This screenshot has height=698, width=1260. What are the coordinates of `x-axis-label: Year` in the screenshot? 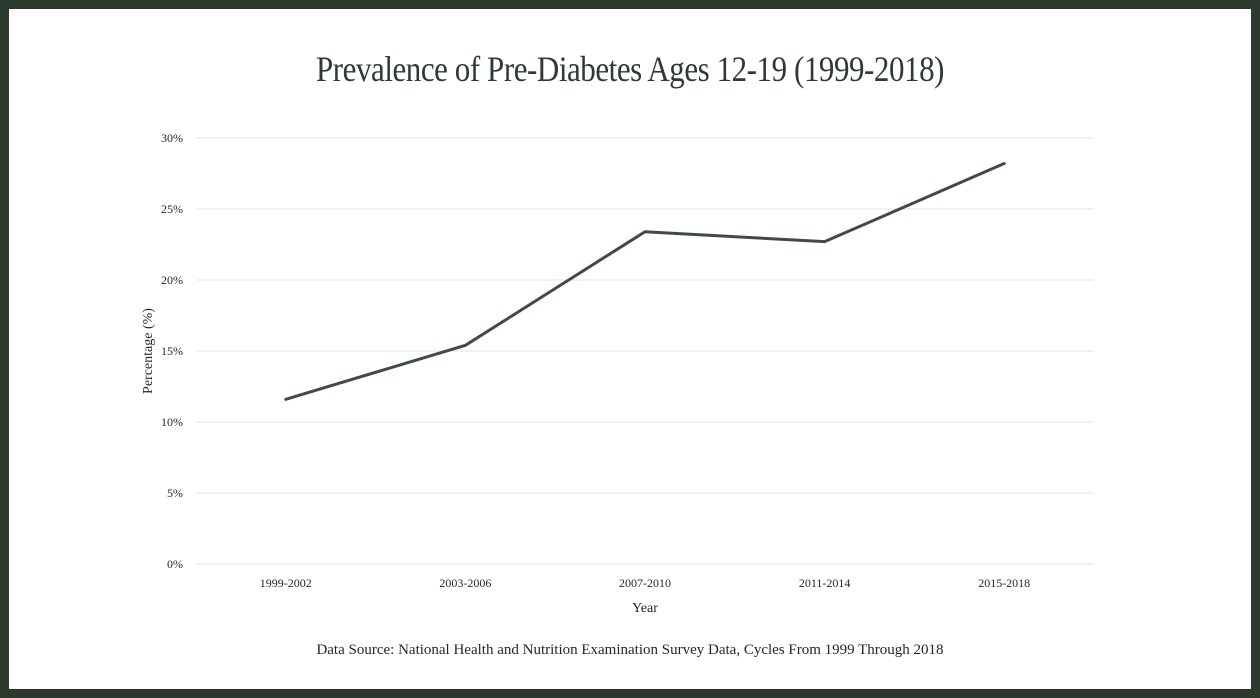 It's located at (645, 608).